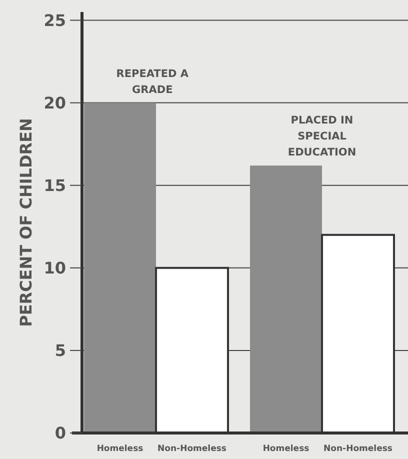 Image resolution: width=408 pixels, height=459 pixels. What do you see at coordinates (55, 268) in the screenshot?
I see `y-tick-label: 10` at bounding box center [55, 268].